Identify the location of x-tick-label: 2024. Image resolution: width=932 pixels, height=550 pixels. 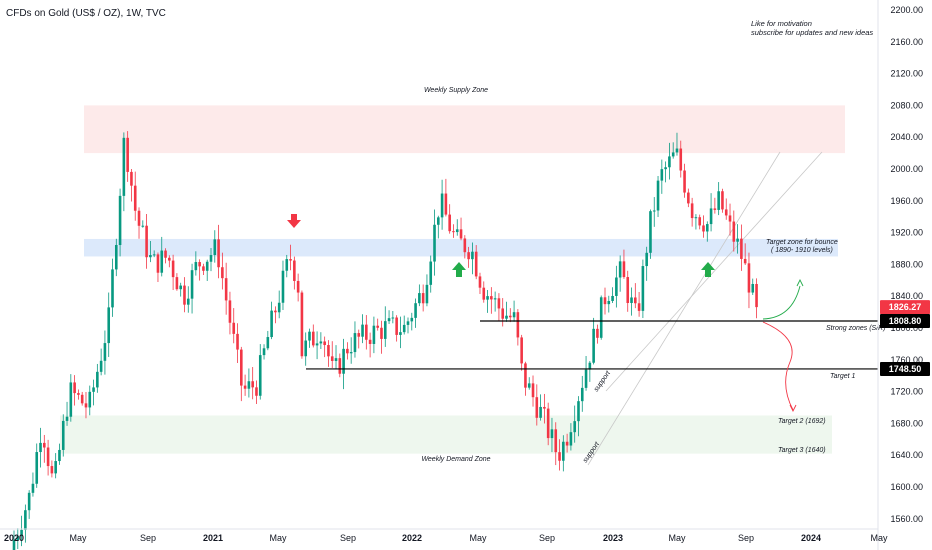
(811, 538).